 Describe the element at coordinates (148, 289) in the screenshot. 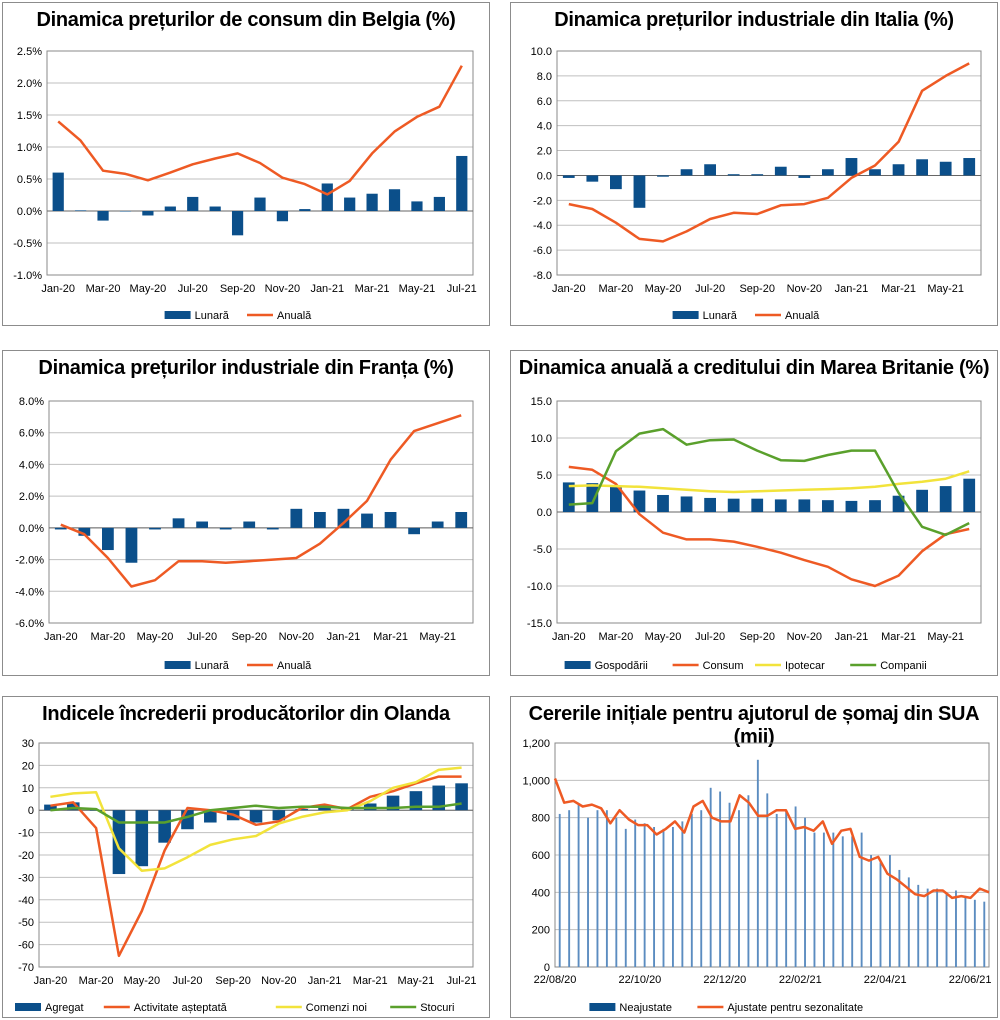

I see `x-tick-label: May-20` at that location.